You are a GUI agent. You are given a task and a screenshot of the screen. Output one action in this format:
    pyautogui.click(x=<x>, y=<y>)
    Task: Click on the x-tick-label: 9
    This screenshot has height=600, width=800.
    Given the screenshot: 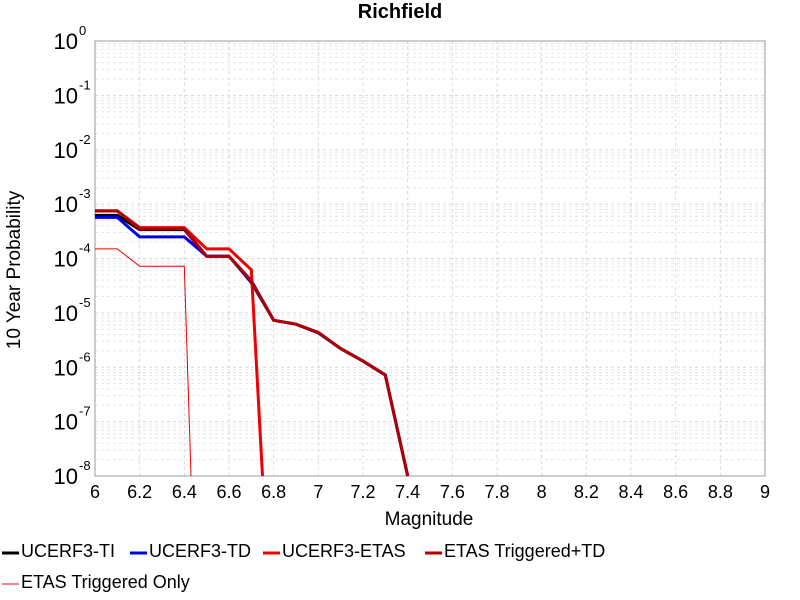 What is the action you would take?
    pyautogui.click(x=765, y=492)
    